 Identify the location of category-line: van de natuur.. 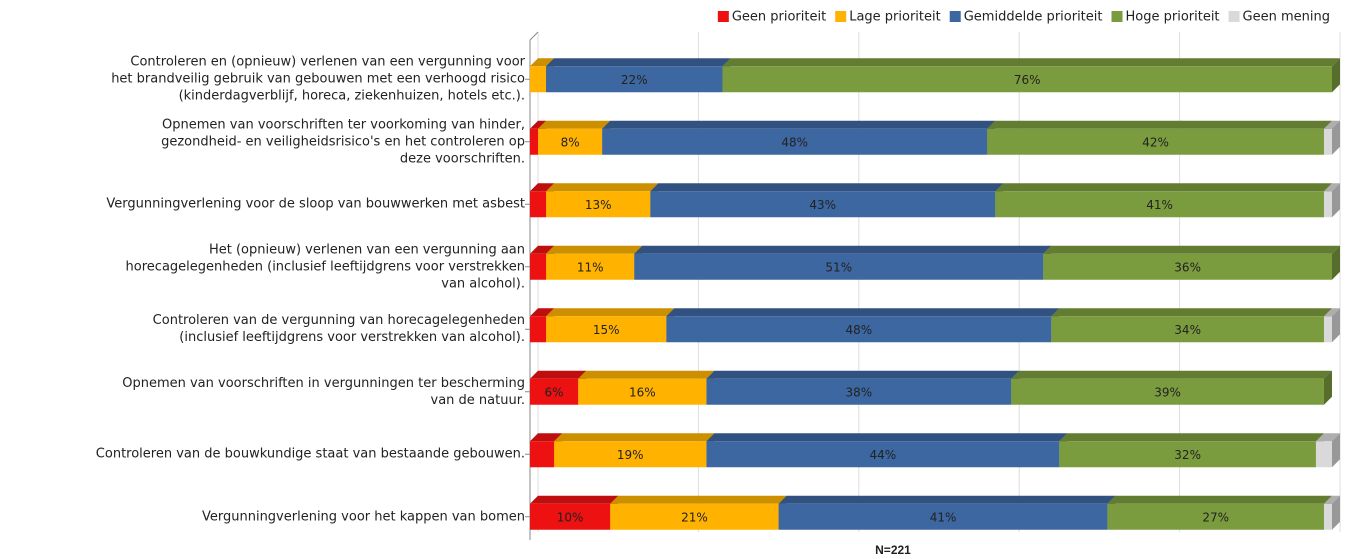
(477, 400).